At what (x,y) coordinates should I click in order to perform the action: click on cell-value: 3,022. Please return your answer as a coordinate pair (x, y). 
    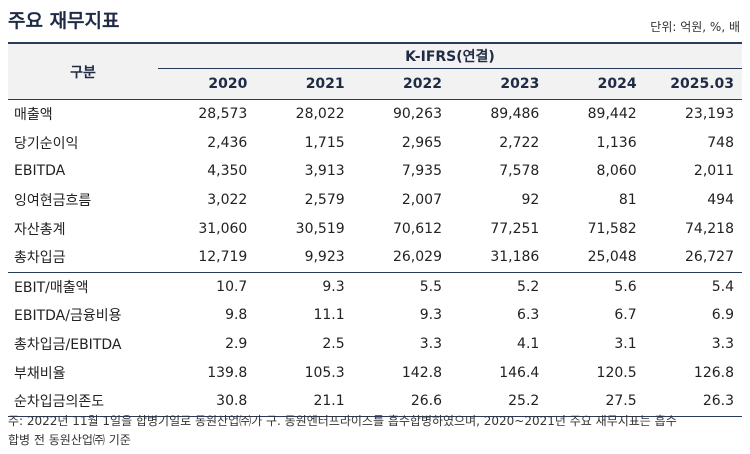
    Looking at the image, I should click on (227, 200).